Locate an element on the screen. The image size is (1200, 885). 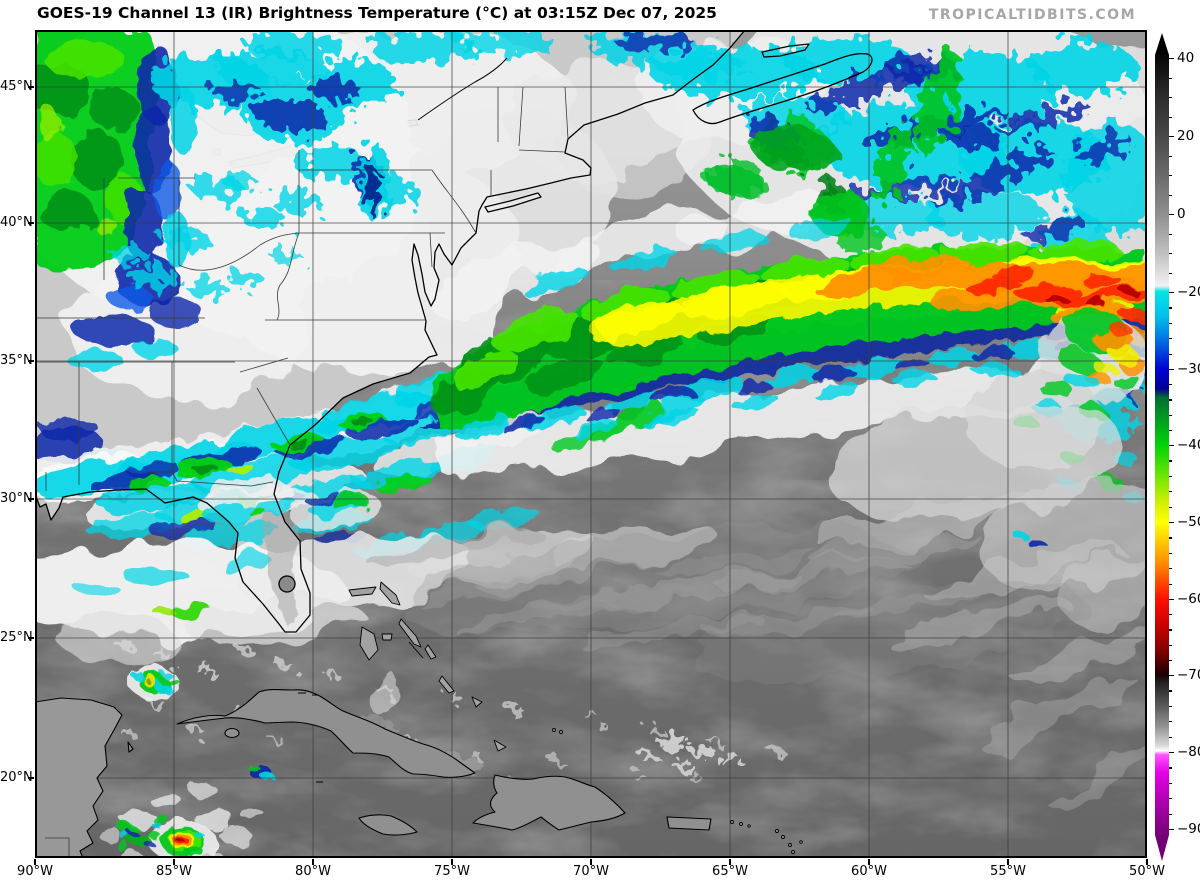
lon-axis-label: 55°W is located at coordinates (1008, 871).